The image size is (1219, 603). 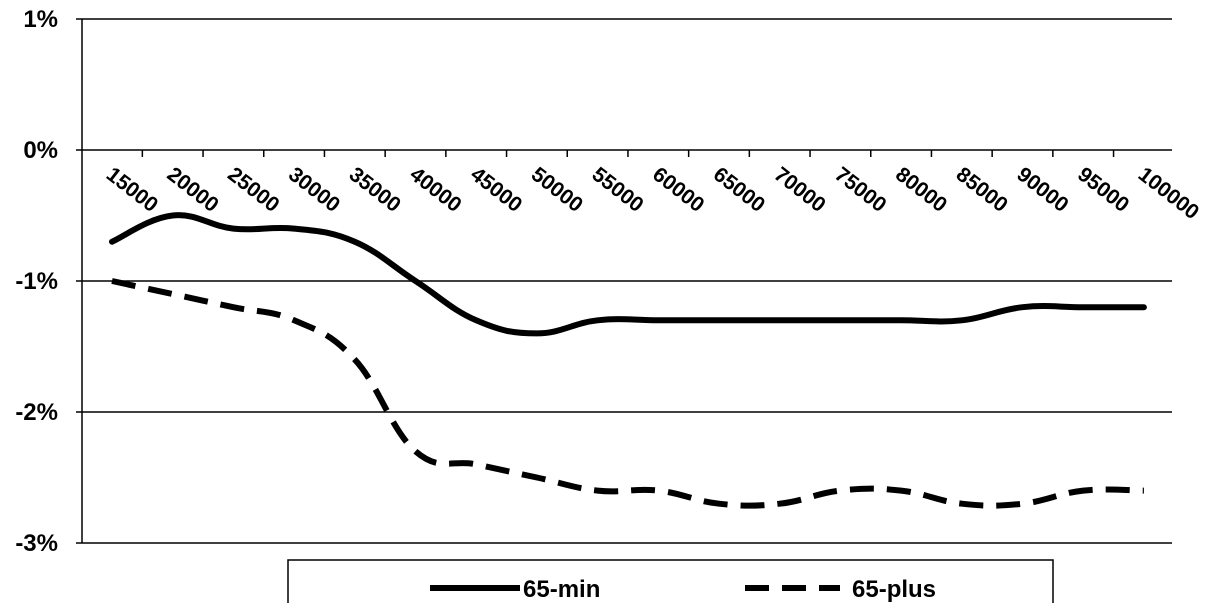 I want to click on x-tick-label: 65000, so click(x=739, y=190).